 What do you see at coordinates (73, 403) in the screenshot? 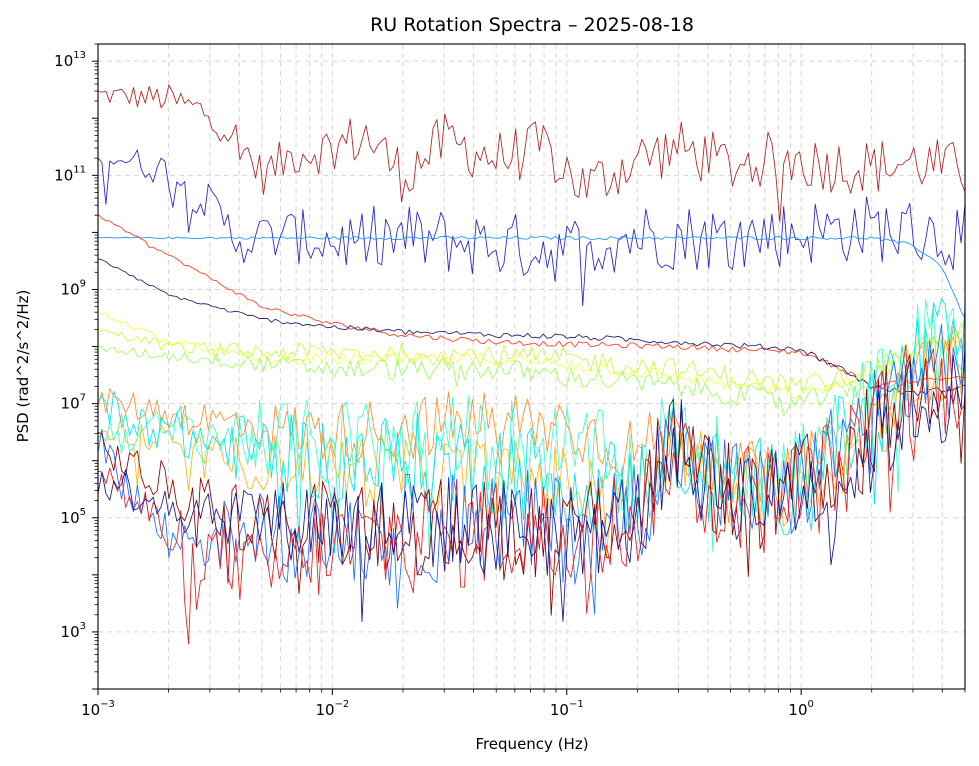
I see `y-tick-label: 10⁷` at bounding box center [73, 403].